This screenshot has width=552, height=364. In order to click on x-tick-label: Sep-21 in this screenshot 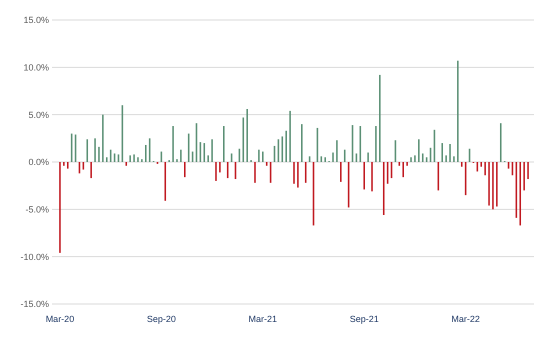, I will do `click(364, 319)`.